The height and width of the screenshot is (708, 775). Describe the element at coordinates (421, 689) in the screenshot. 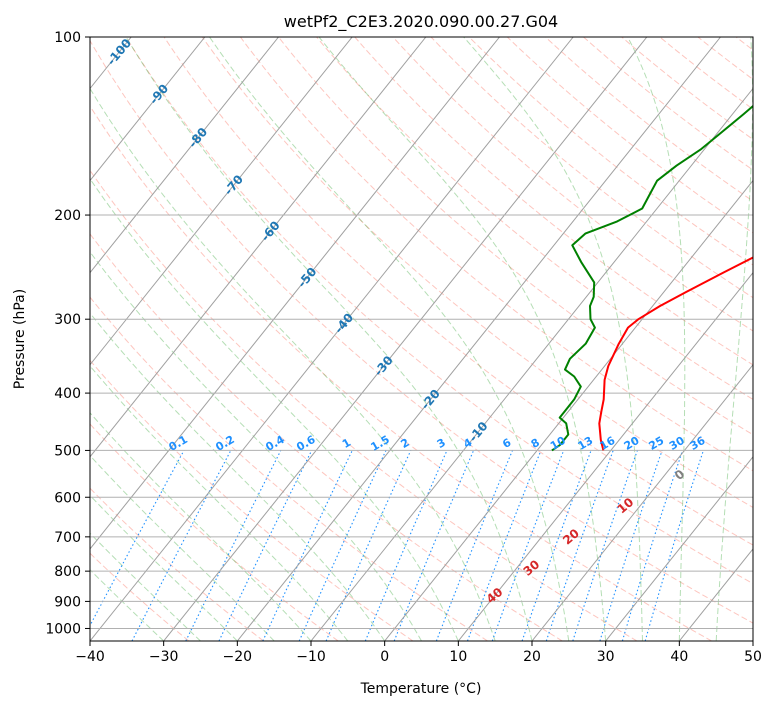

I see `x-axis-label: Temperature (°C)` at that location.